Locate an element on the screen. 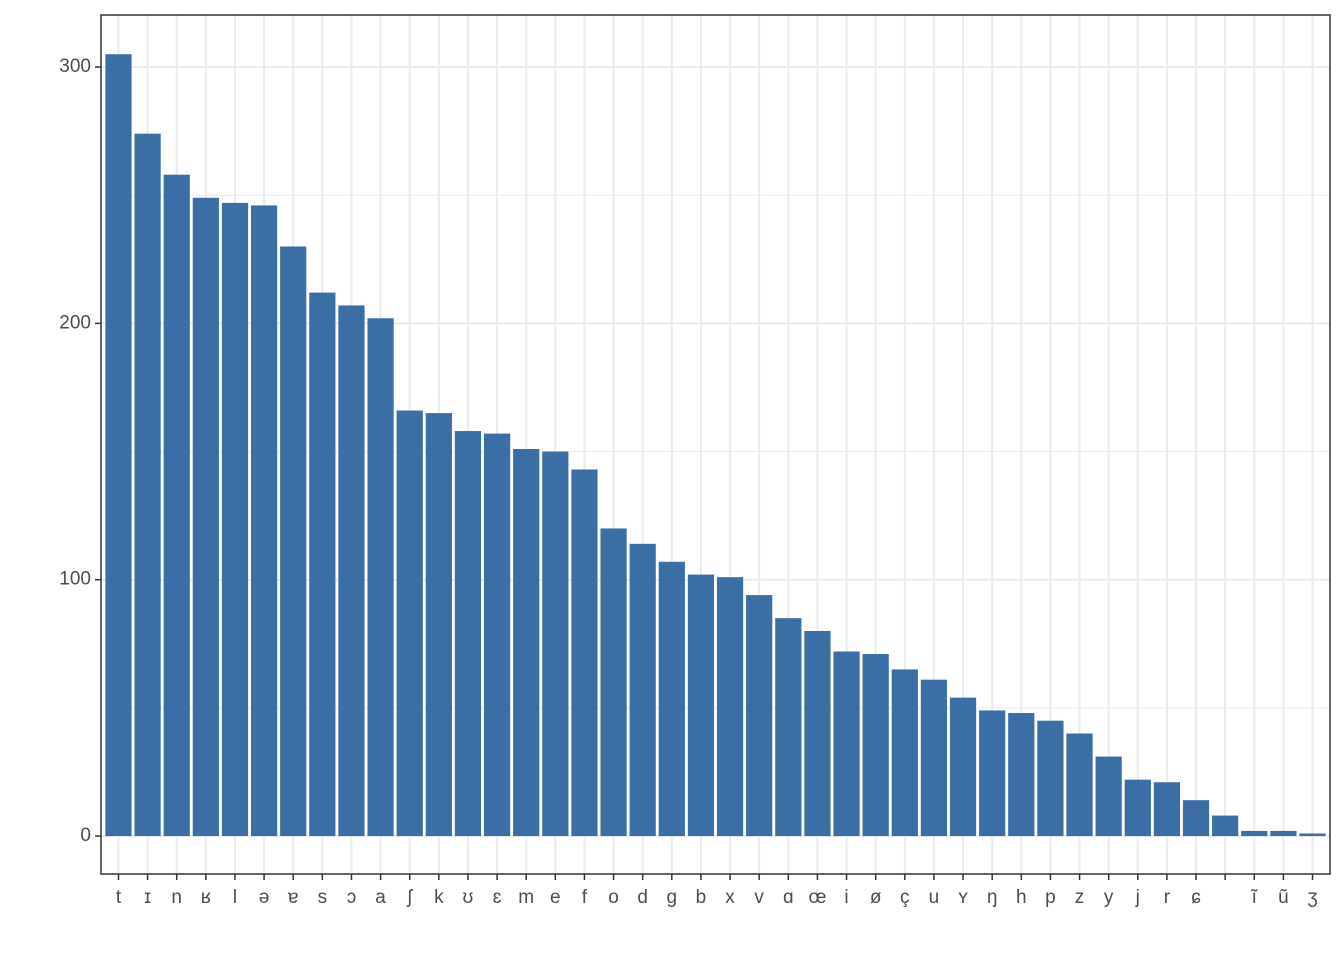 The image size is (1344, 960). x-tick-label: m is located at coordinates (526, 897).